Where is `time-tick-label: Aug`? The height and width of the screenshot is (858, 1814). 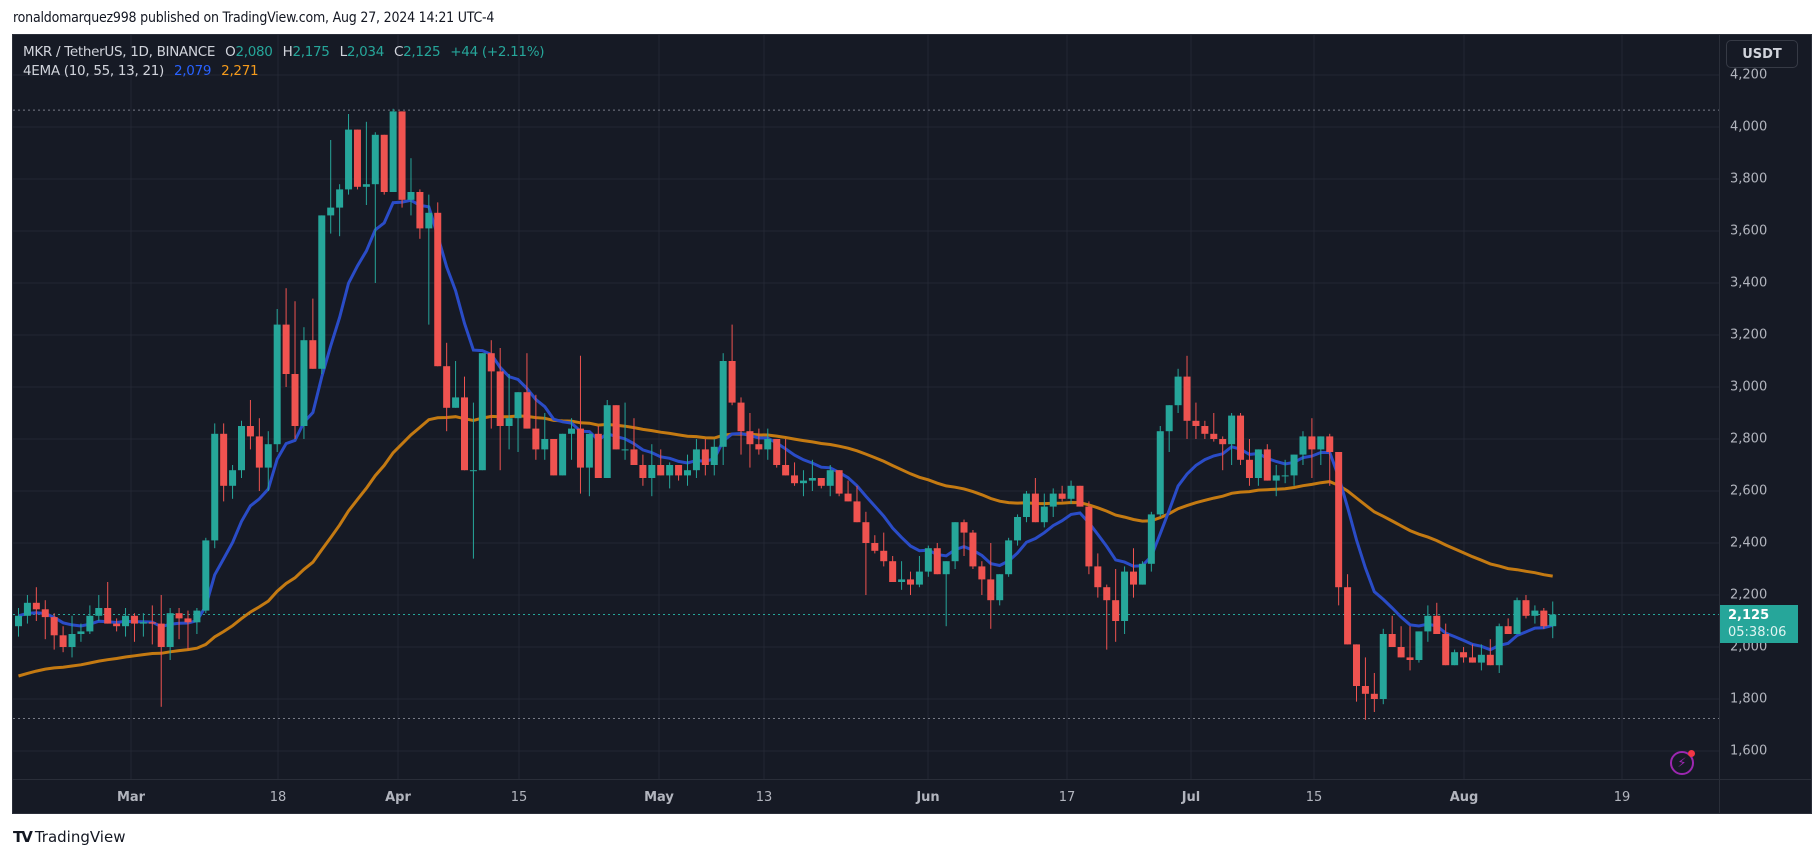 time-tick-label: Aug is located at coordinates (1464, 797).